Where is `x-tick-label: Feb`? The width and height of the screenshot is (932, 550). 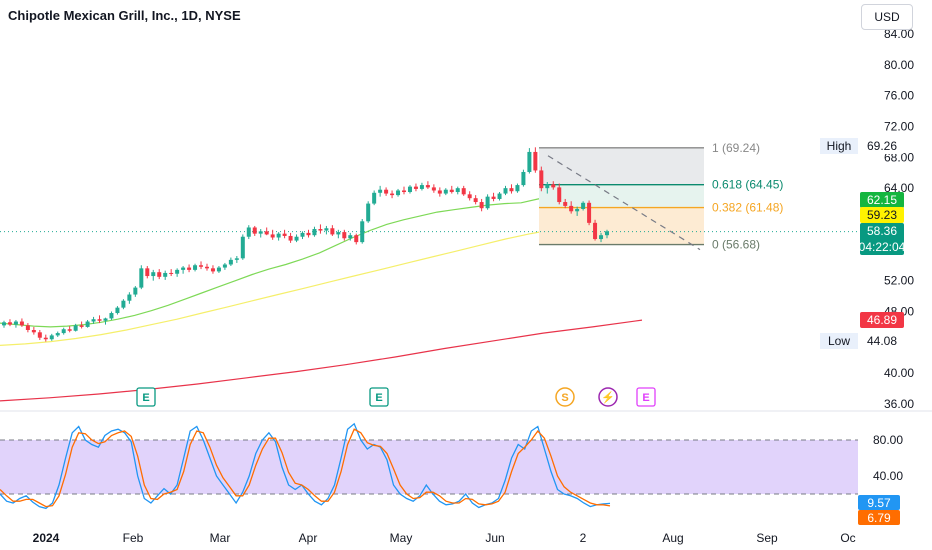 x-tick-label: Feb is located at coordinates (133, 538).